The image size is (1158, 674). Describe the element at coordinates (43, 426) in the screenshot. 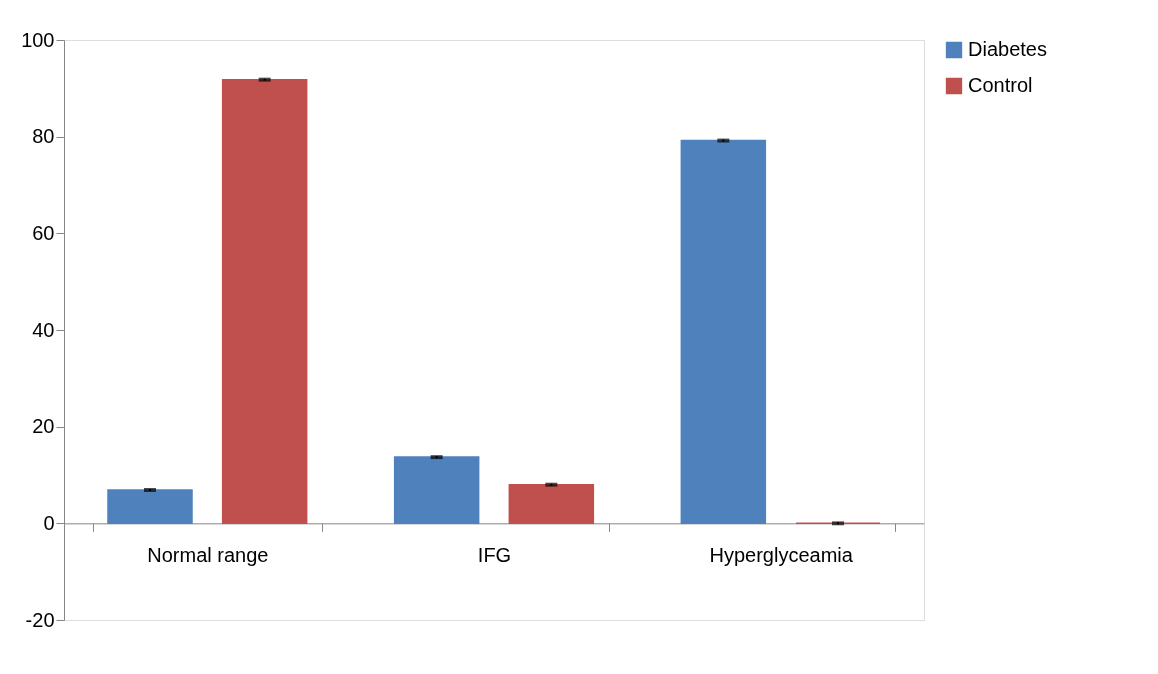

I see `y-tick-label: 20` at that location.